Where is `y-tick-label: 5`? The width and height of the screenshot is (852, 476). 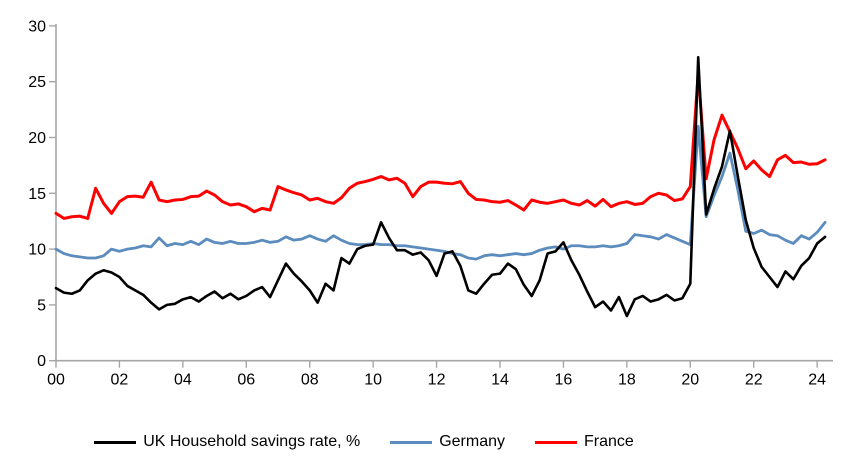 y-tick-label: 5 is located at coordinates (41, 305).